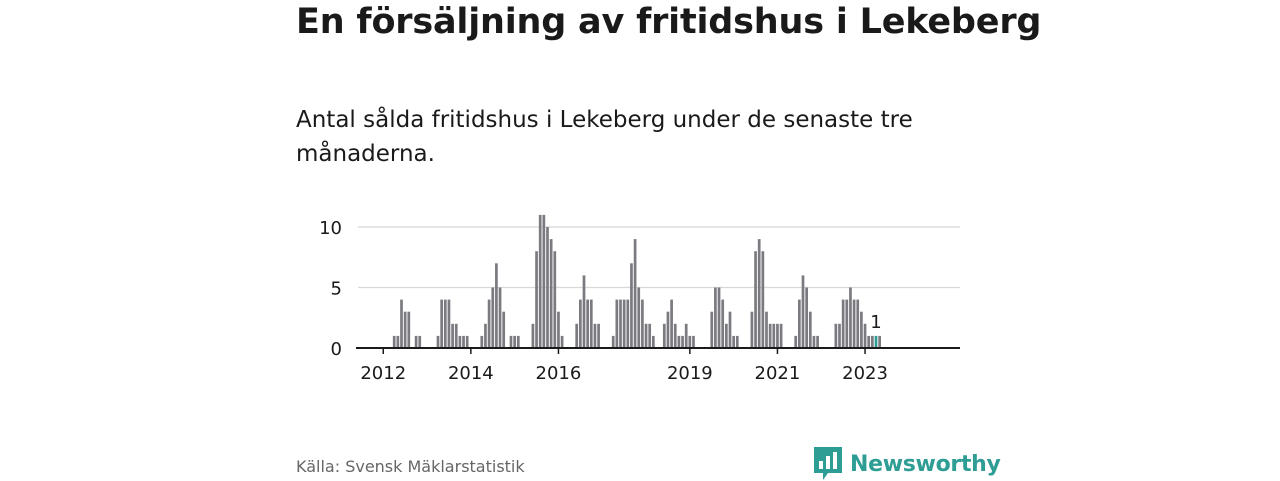 The width and height of the screenshot is (1280, 481). I want to click on highlight-data-label: 1, so click(875, 322).